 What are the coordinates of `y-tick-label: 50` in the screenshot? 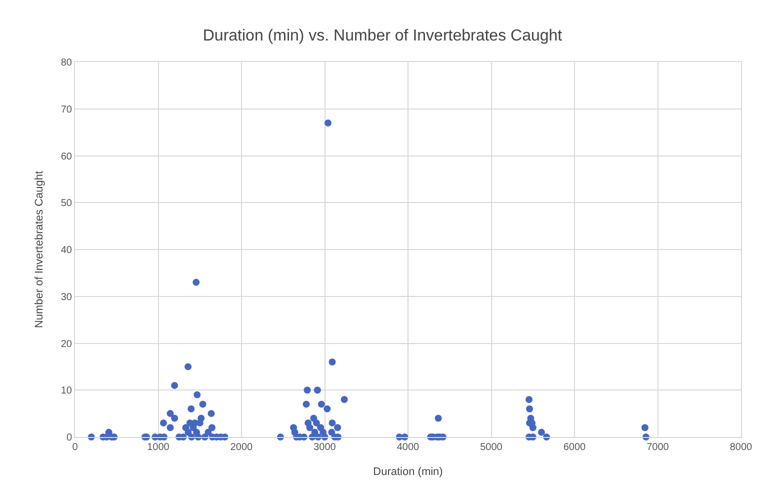 It's located at (66, 204).